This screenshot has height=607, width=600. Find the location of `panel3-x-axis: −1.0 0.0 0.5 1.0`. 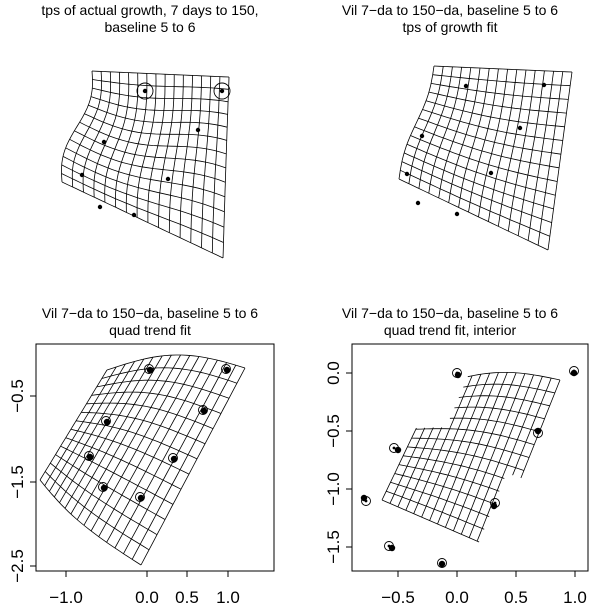

panel3-x-axis: −1.0 0.0 0.5 1.0 is located at coordinates (144, 588).